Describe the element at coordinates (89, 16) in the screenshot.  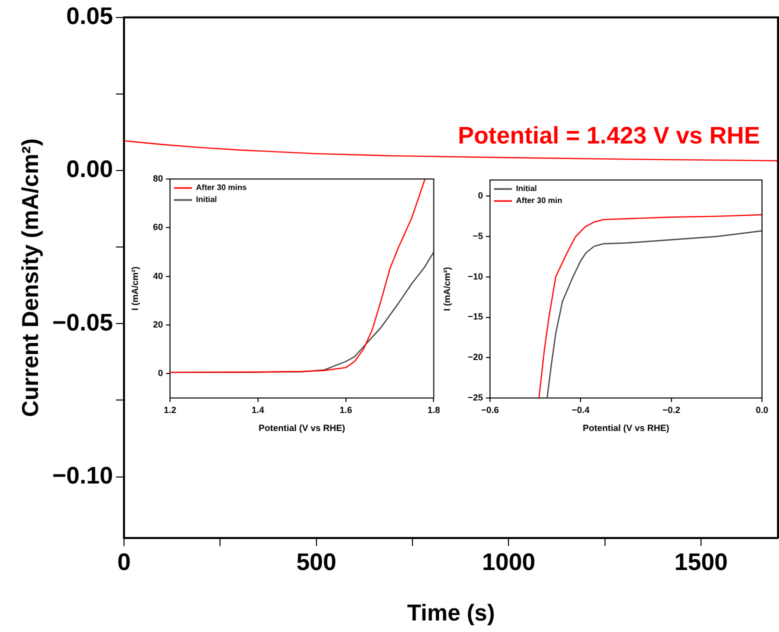
I see `y-tick-label: 0.05` at that location.